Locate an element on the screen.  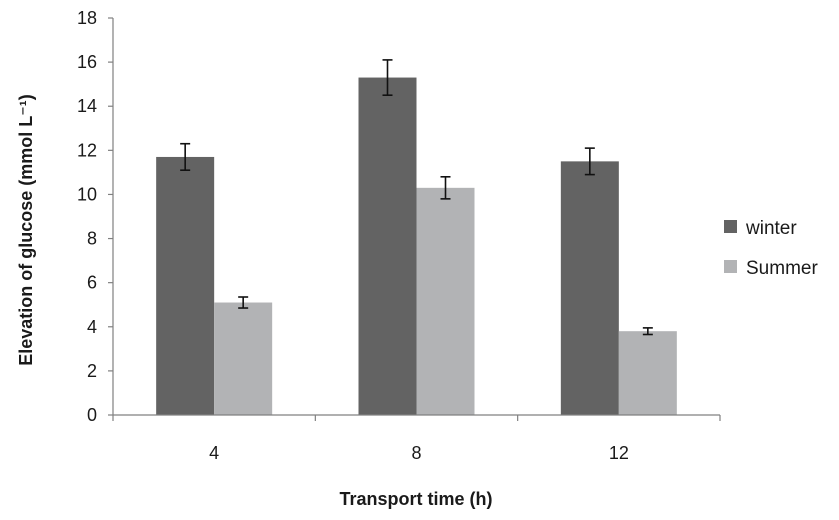
y-tick-label: 8 is located at coordinates (92, 239).